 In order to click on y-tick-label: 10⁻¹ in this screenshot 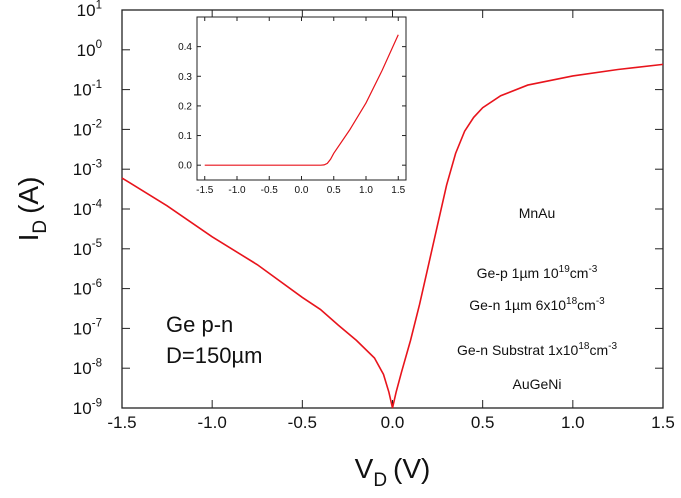, I will do `click(87, 89)`.